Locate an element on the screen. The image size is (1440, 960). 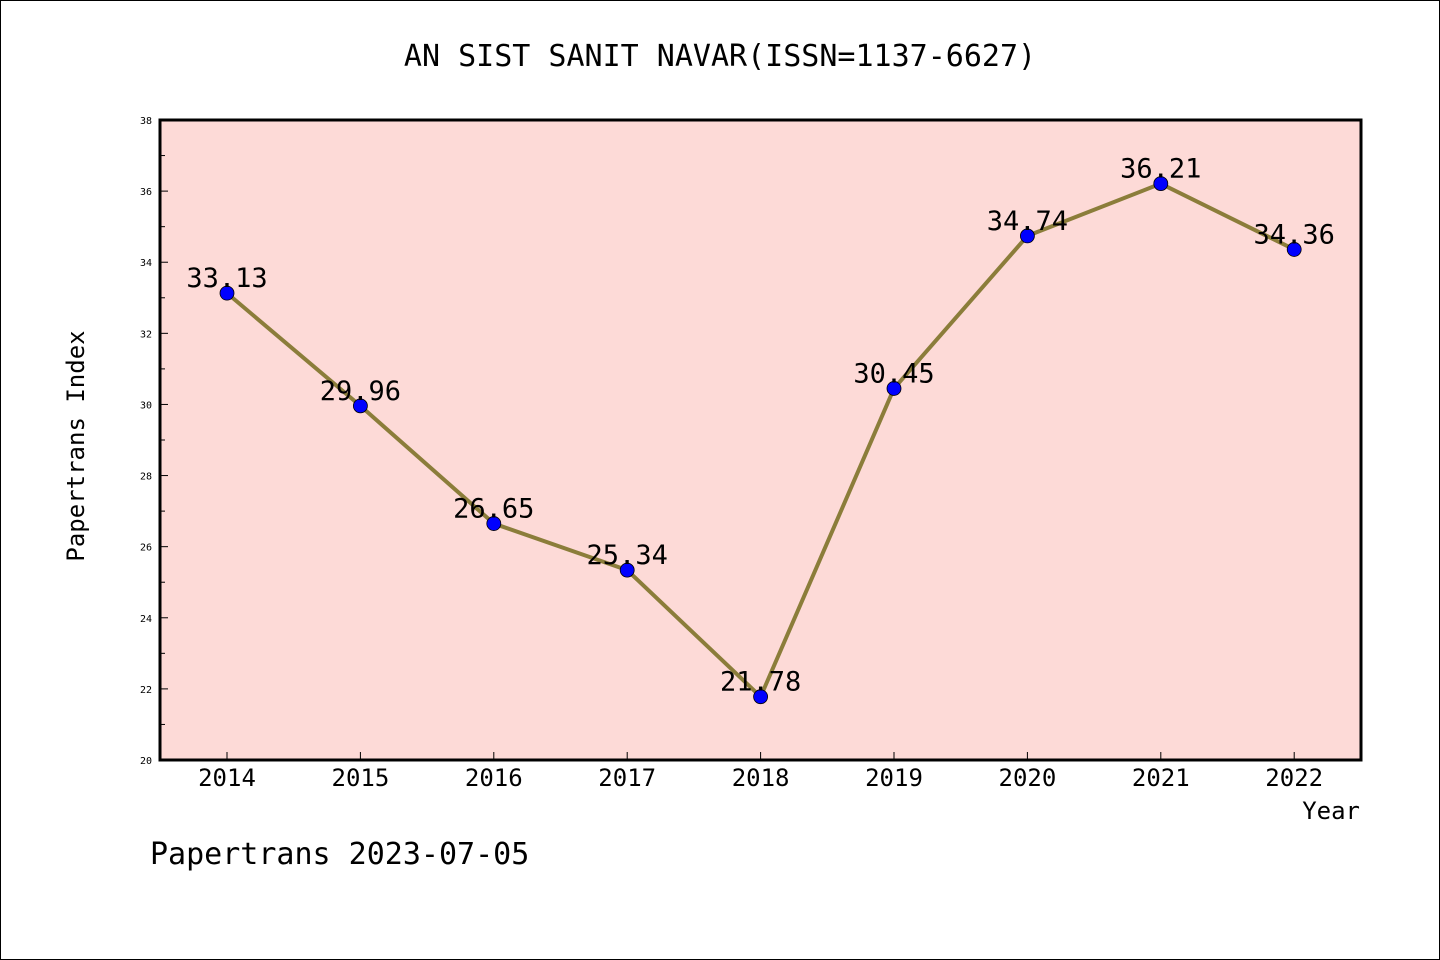
y-tick-label: 38 is located at coordinates (146, 121).